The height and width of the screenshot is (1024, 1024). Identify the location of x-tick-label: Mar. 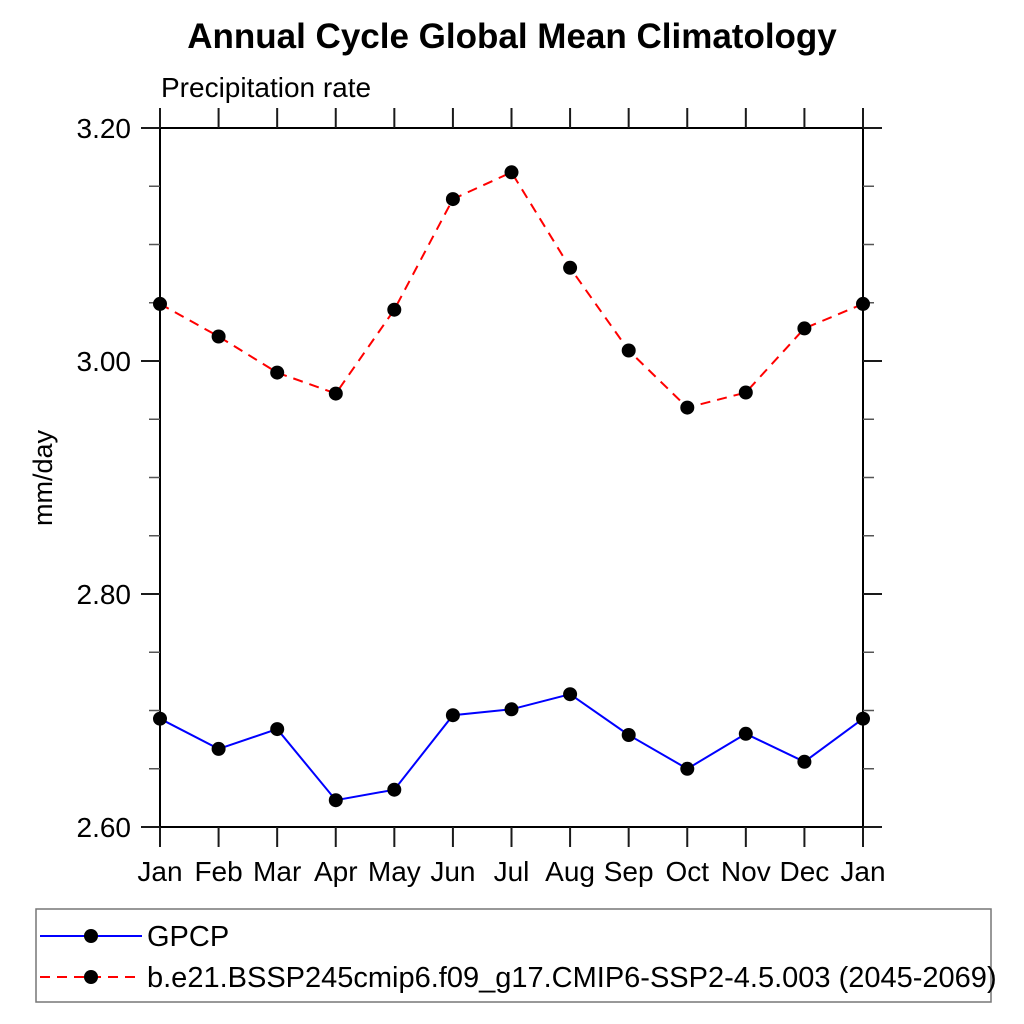
(277, 871).